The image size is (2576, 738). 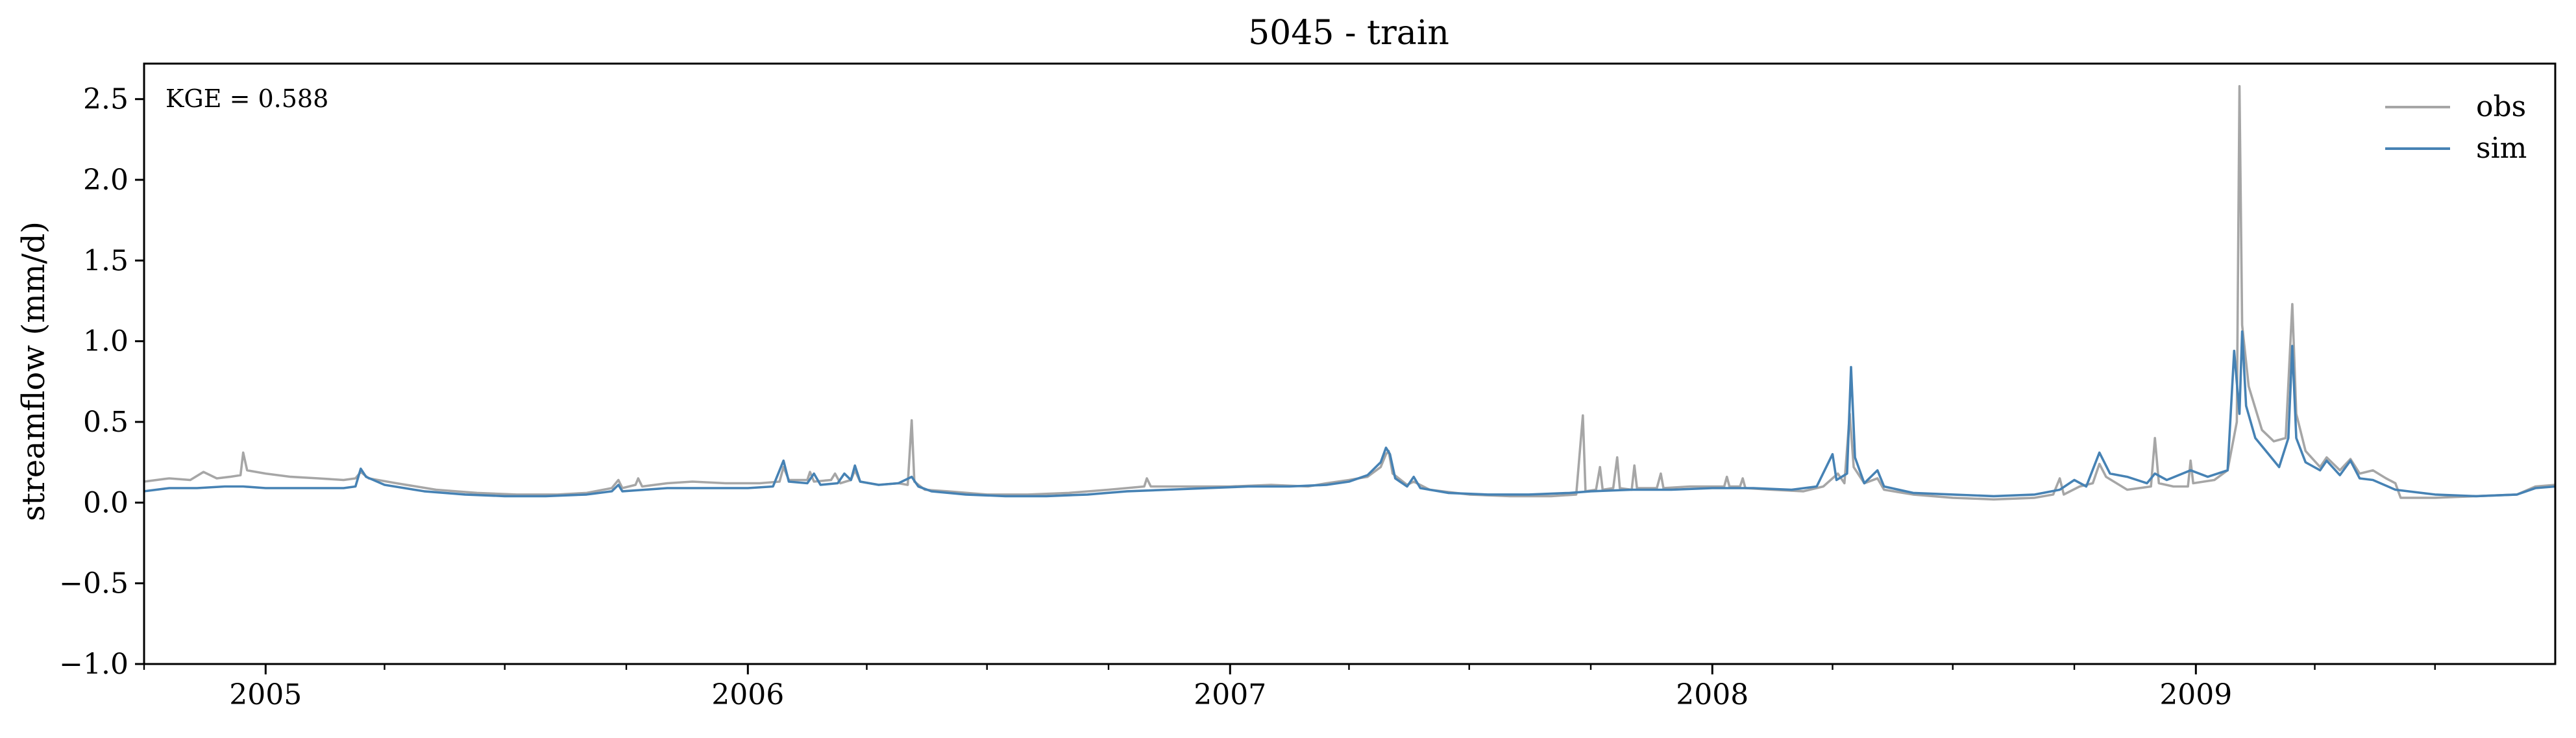 What do you see at coordinates (747, 695) in the screenshot?
I see `x-tick-label: 2006` at bounding box center [747, 695].